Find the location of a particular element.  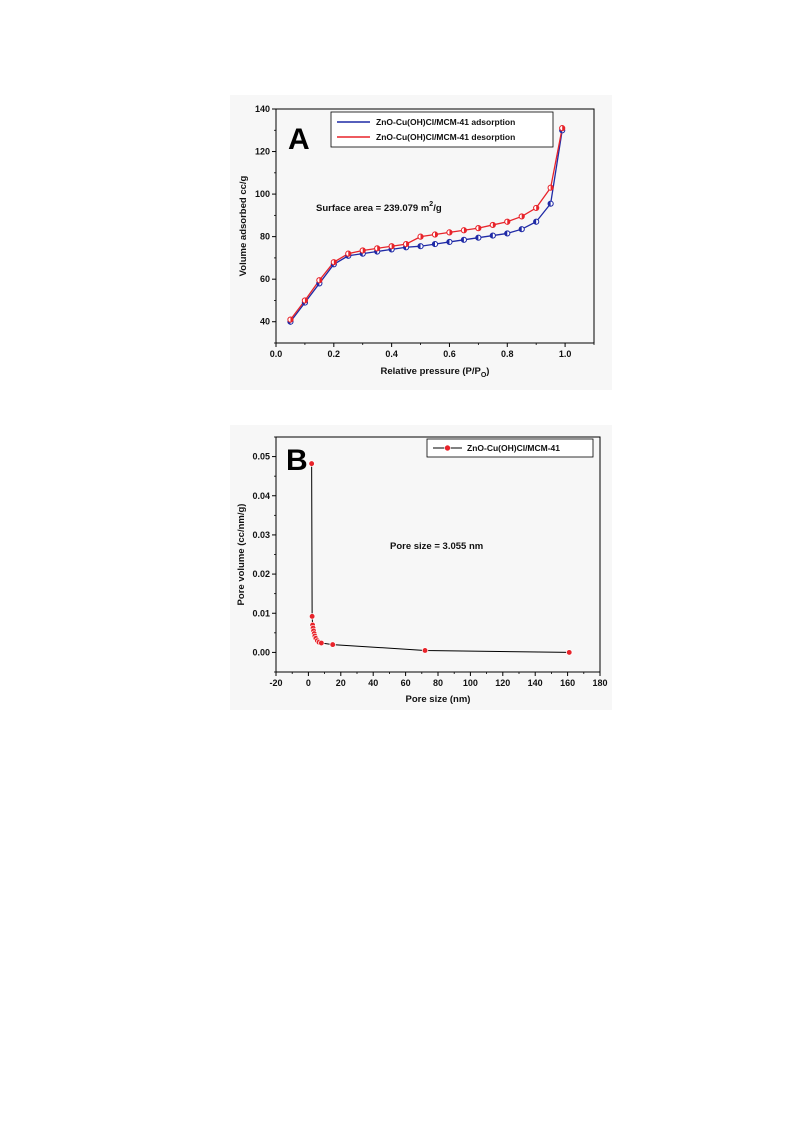

x-tick-label: 0 is located at coordinates (308, 683).